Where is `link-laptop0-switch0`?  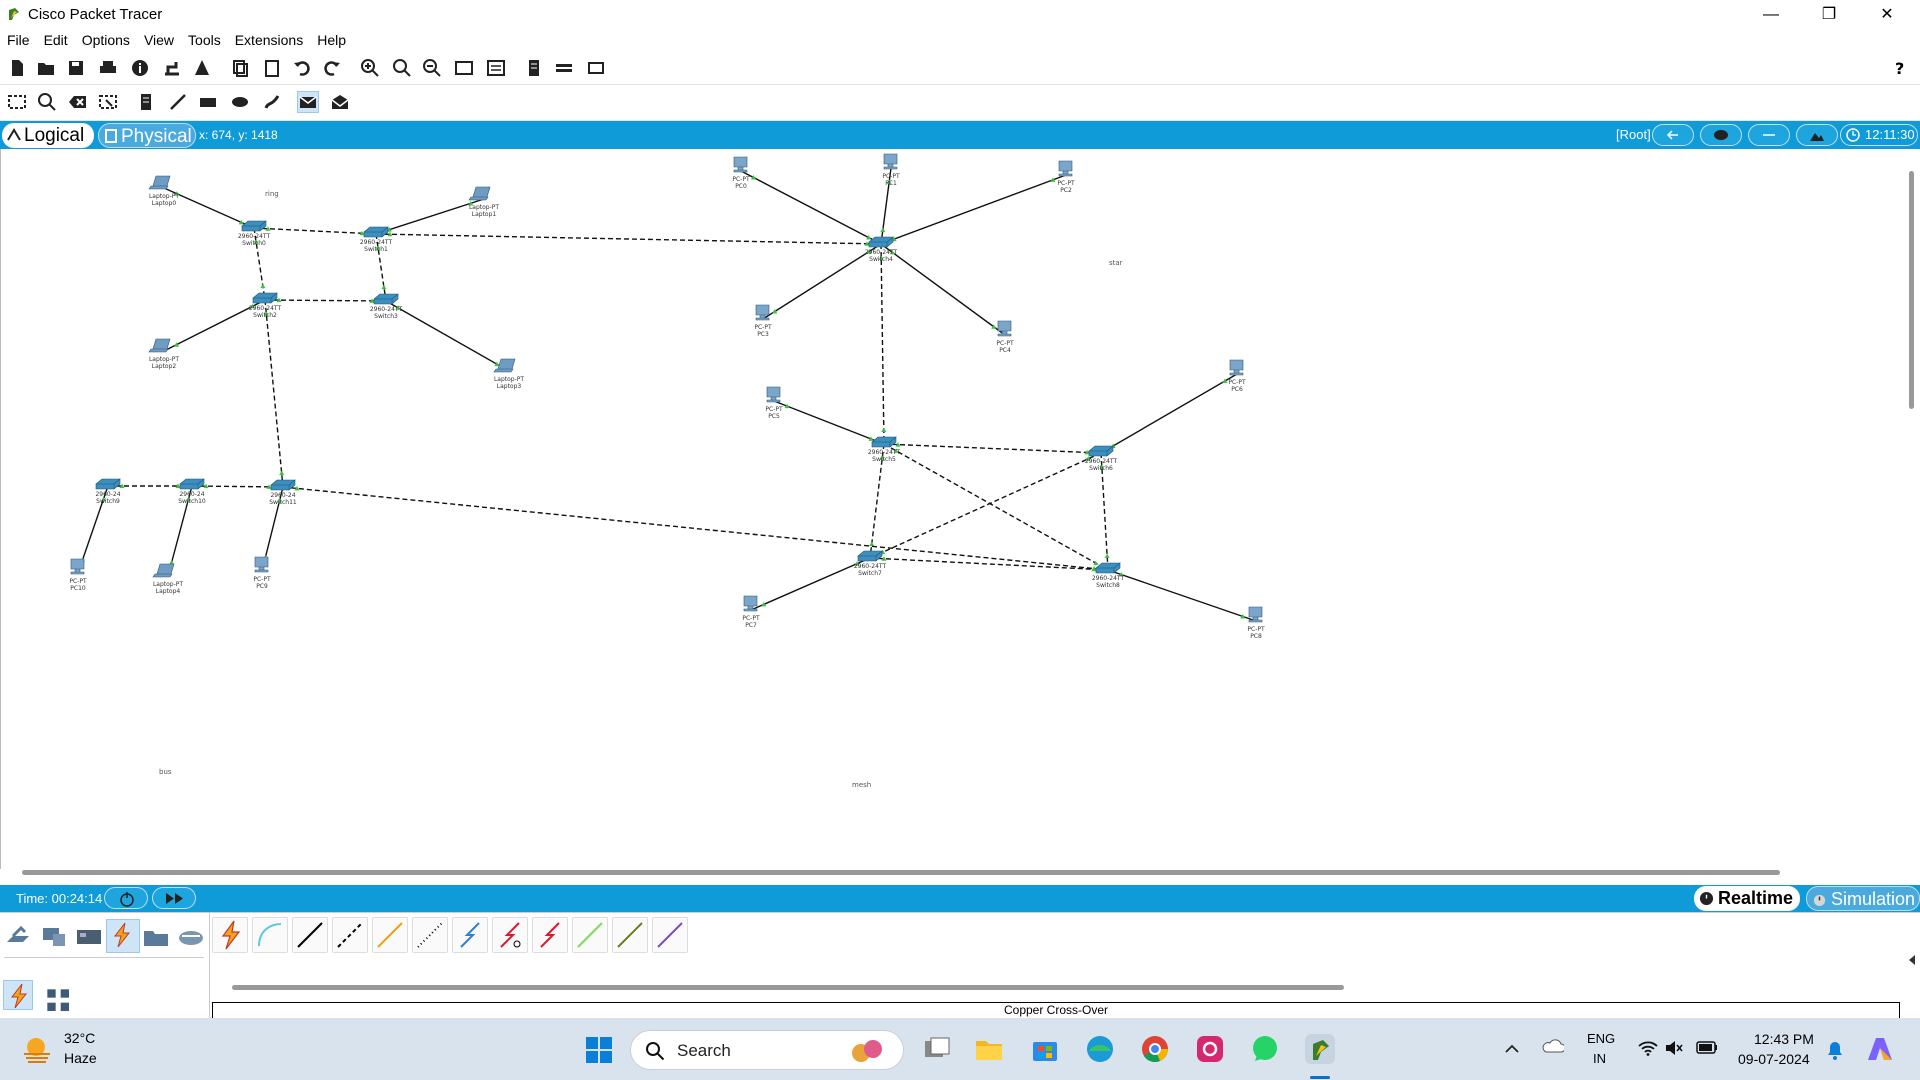
link-laptop0-switch0 is located at coordinates (209, 208).